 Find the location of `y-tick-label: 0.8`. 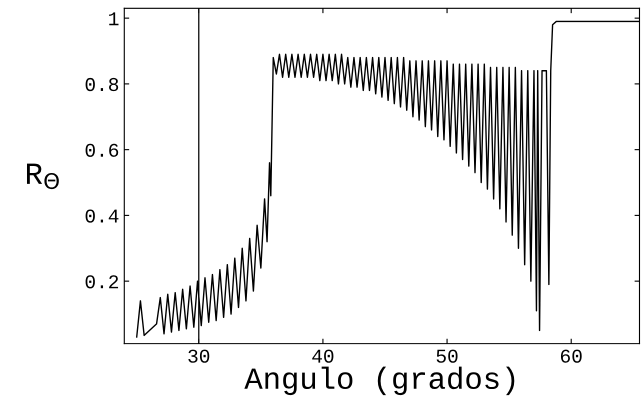

y-tick-label: 0.8 is located at coordinates (102, 85).